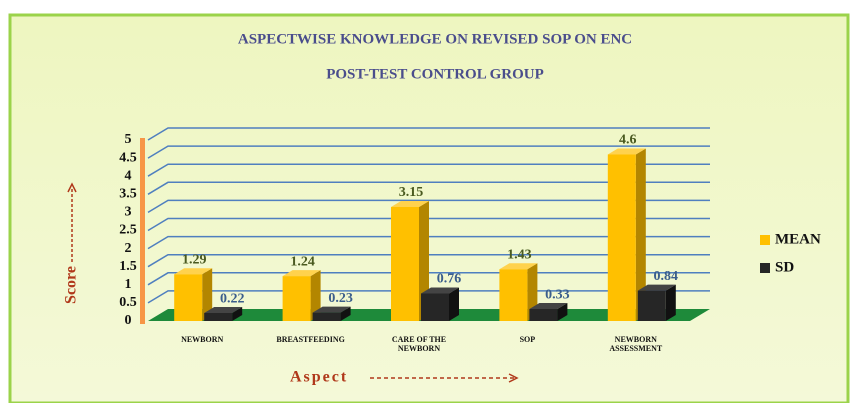  I want to click on data-label: 4.6, so click(628, 140).